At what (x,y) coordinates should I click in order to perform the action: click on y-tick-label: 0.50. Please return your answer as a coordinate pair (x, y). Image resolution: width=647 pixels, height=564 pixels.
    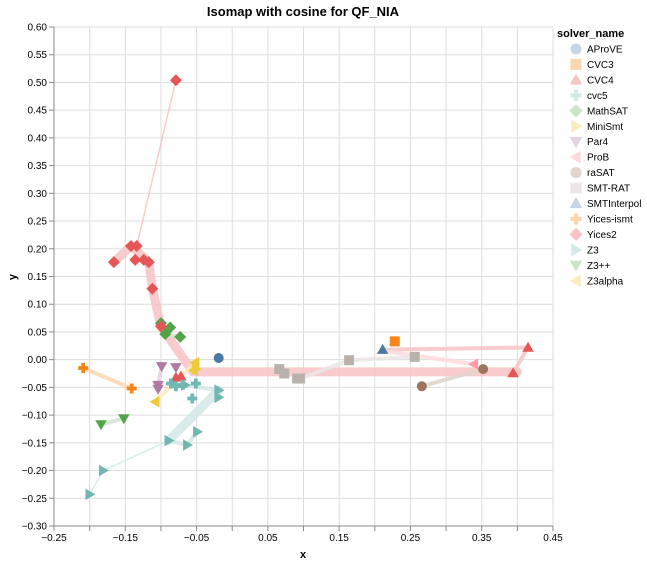
    Looking at the image, I should click on (38, 83).